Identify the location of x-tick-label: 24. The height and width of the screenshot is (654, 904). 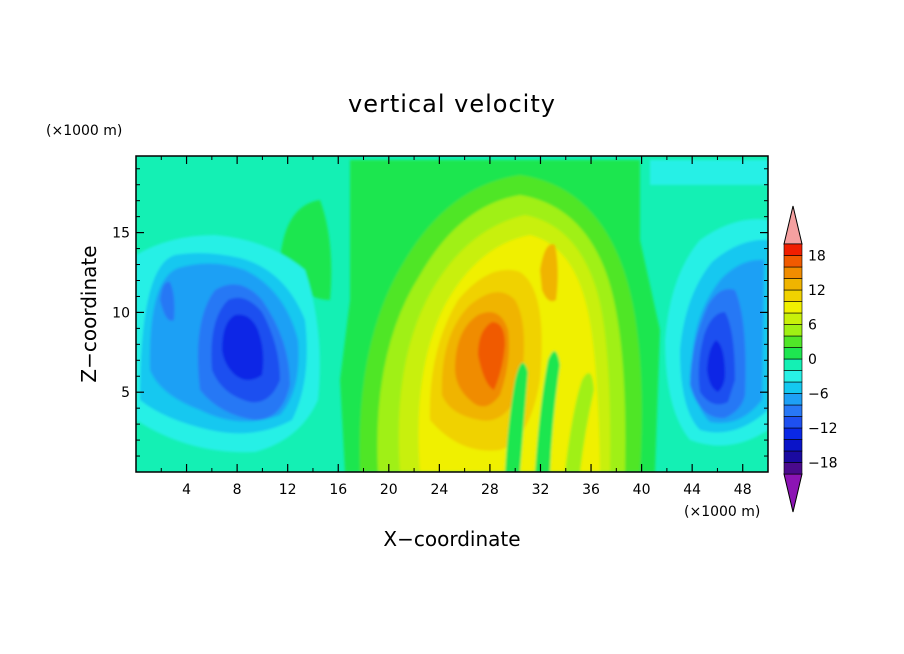
(439, 490).